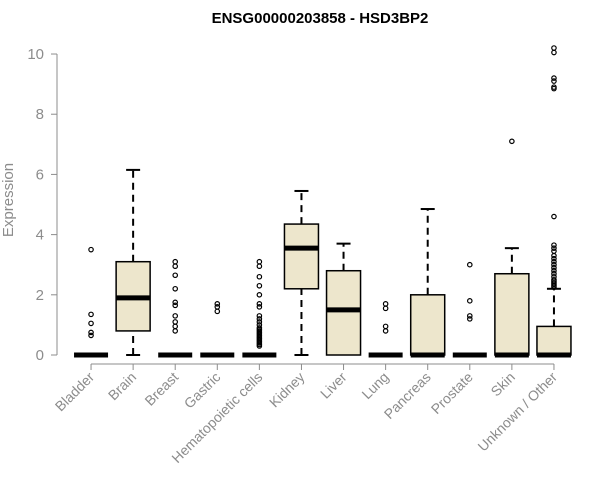  Describe the element at coordinates (287, 390) in the screenshot. I see `x-tick-label: Kidney` at that location.